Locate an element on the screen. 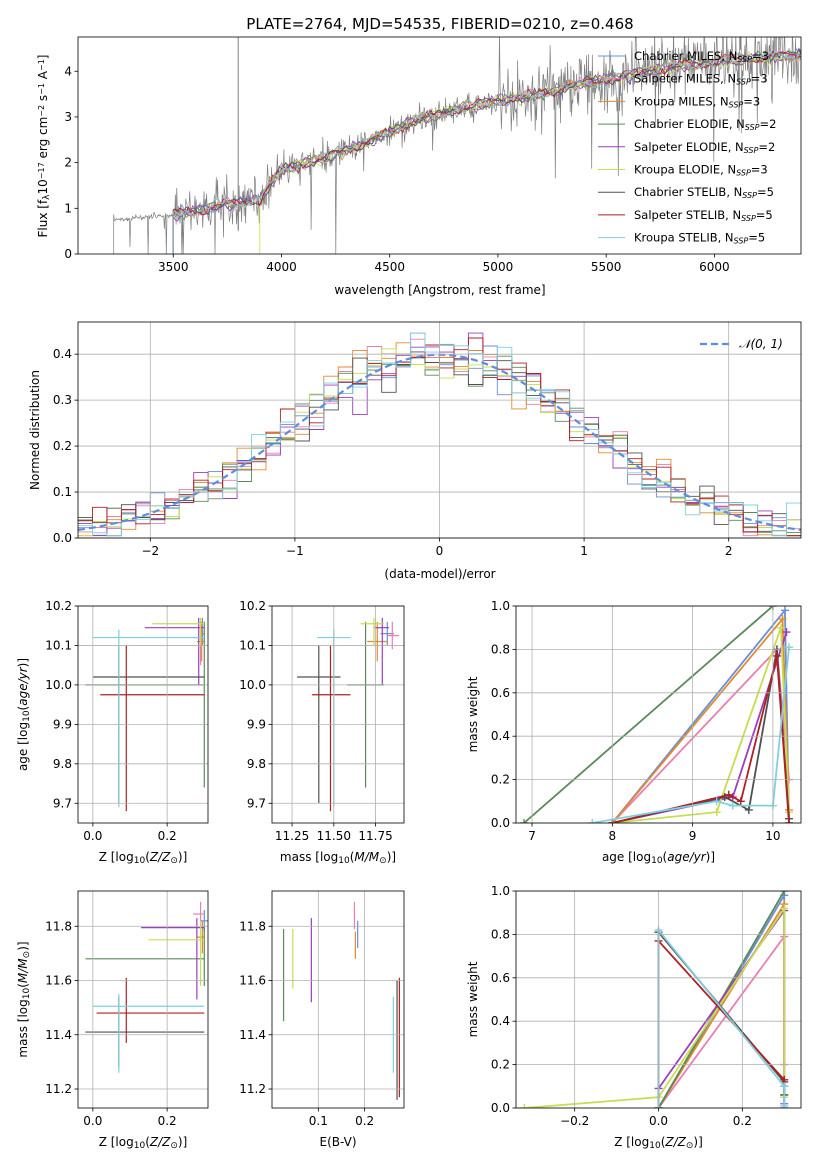 The image size is (819, 1170). x-tick-label: 11.75 is located at coordinates (375, 836).